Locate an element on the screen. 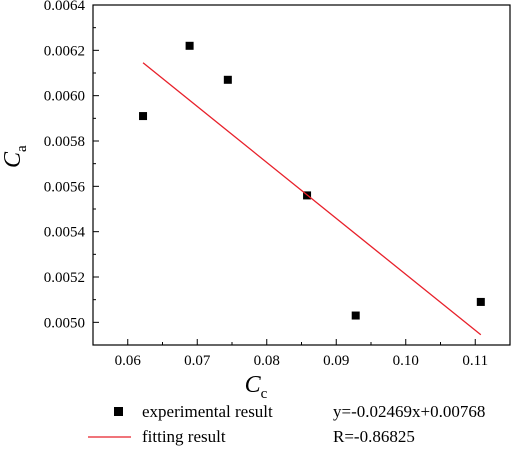 Image resolution: width=512 pixels, height=449 pixels. x-tick-label: 0.08 is located at coordinates (267, 361).